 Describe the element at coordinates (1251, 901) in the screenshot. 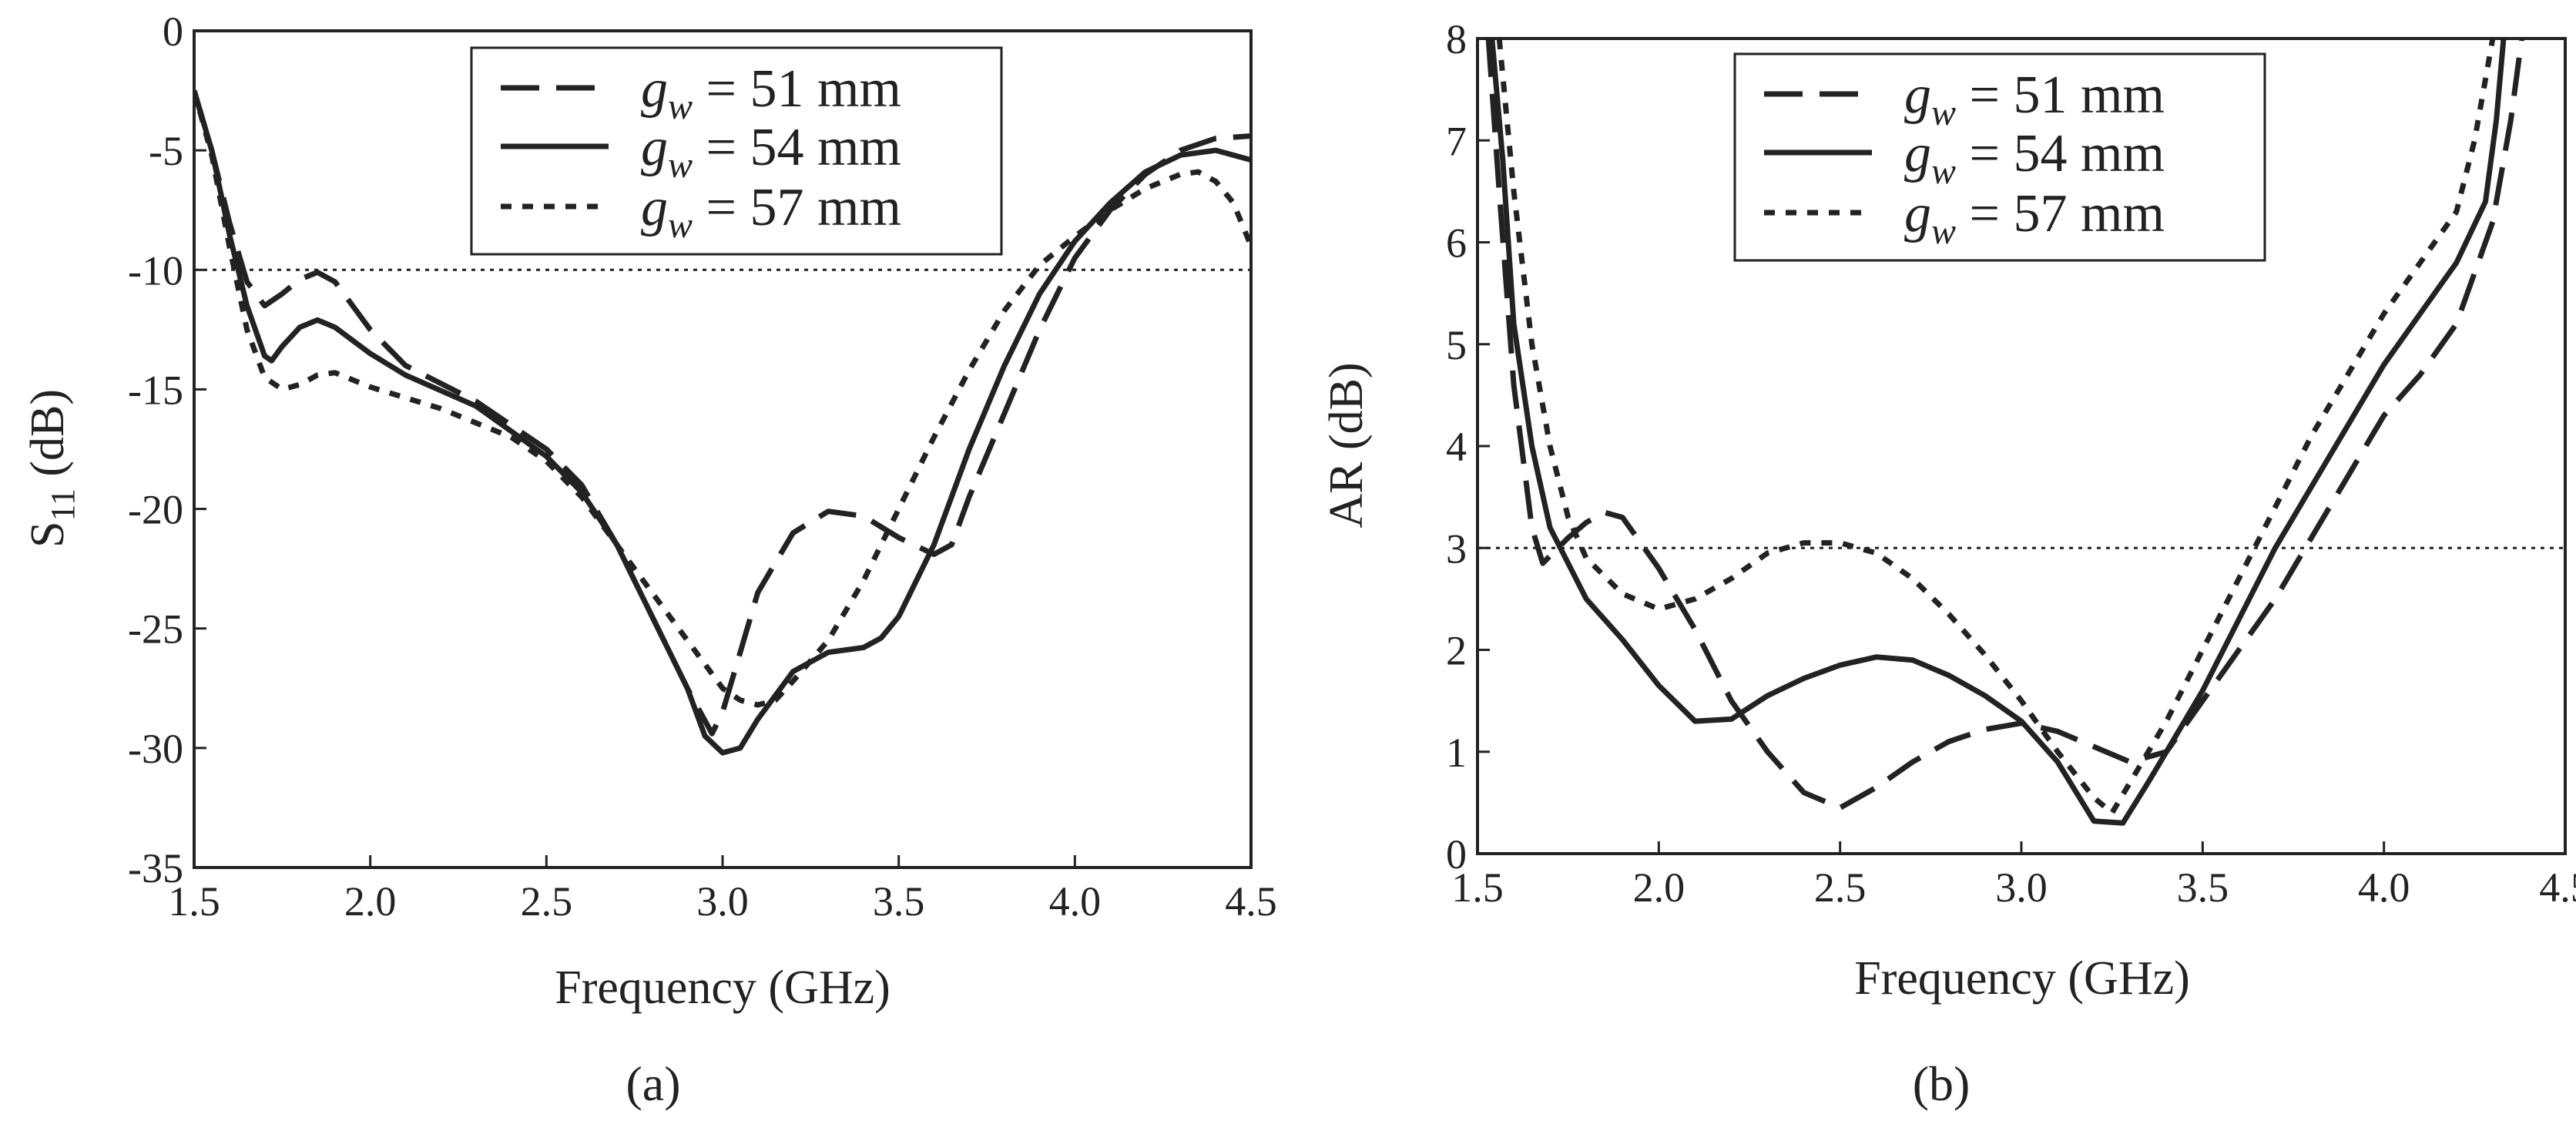

I see `chart-a-x-tick-label: 4.5` at that location.